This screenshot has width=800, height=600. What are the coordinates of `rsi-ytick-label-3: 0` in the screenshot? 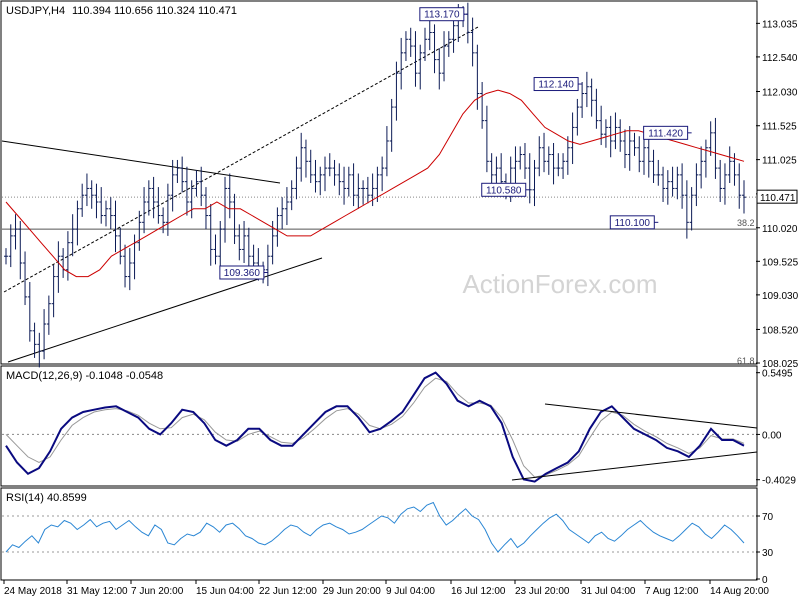 It's located at (765, 580).